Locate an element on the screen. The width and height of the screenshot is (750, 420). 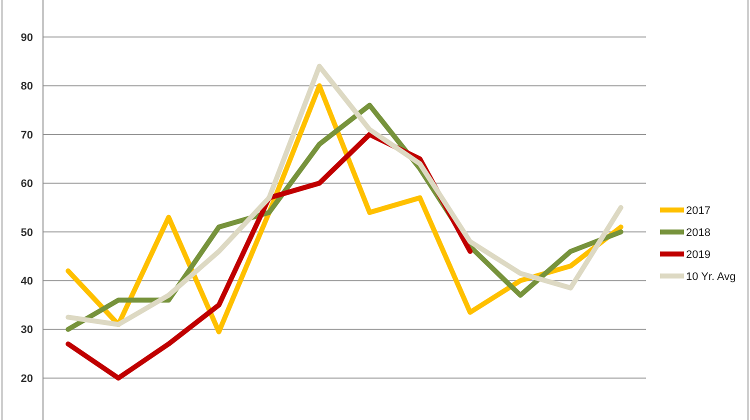
y-tick-label: 80 is located at coordinates (26, 86).